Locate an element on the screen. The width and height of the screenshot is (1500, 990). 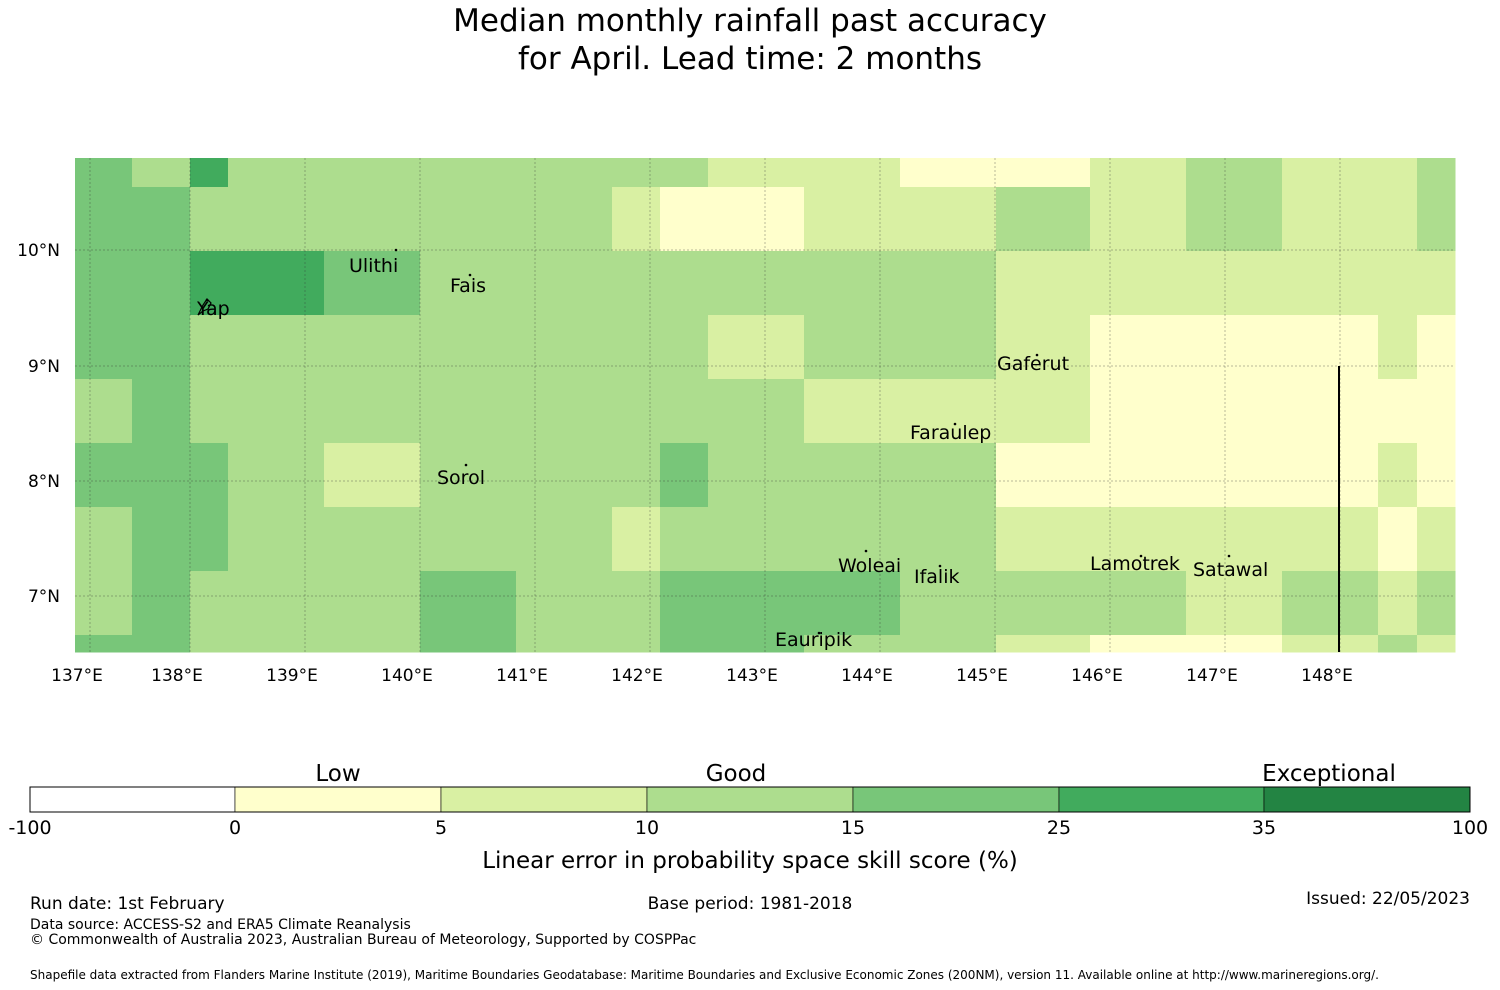
island-label: Ifalik is located at coordinates (937, 577).